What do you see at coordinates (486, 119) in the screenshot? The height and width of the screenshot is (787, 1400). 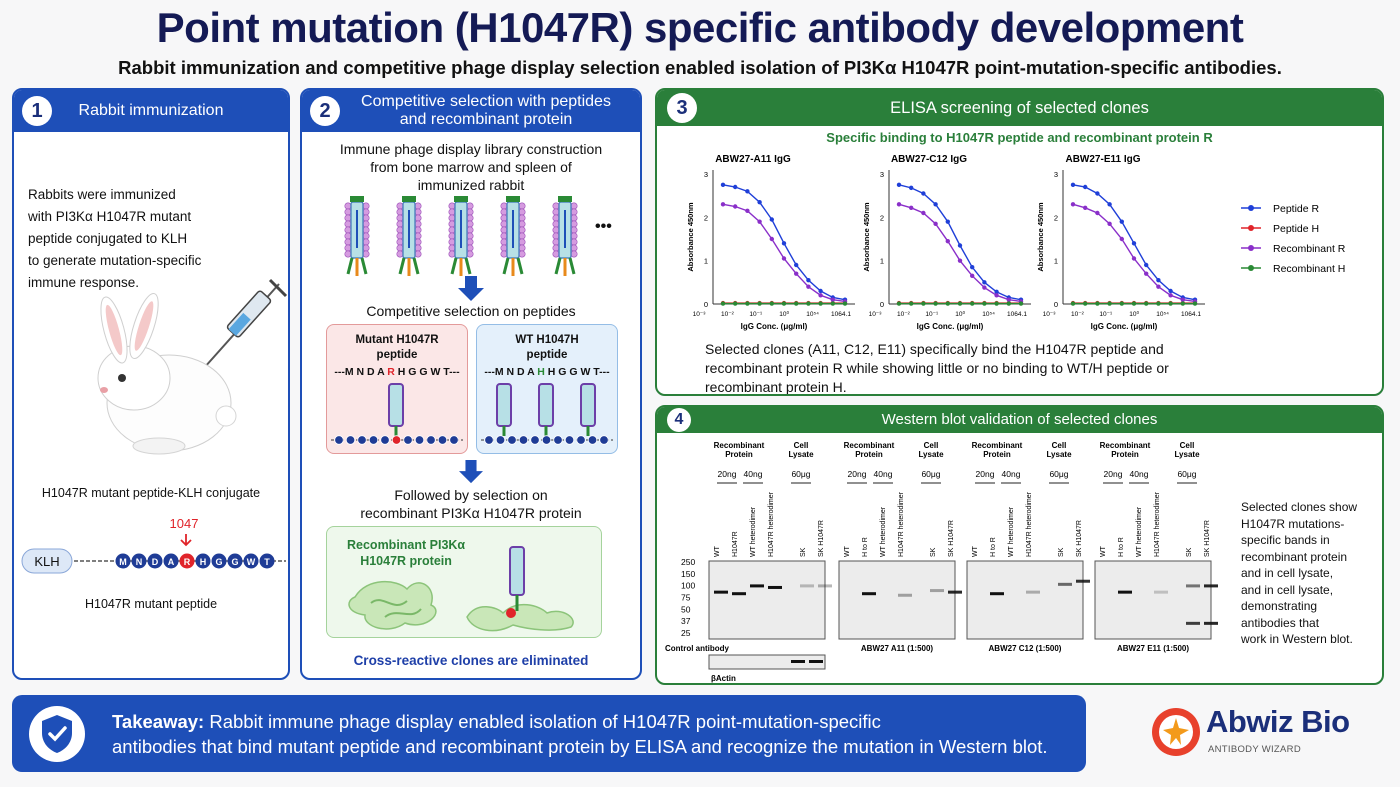 I see `panel-title-line: and recombinant protein` at bounding box center [486, 119].